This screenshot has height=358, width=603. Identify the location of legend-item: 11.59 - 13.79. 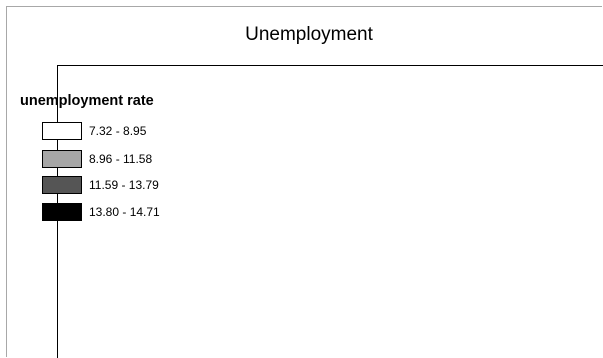
(100, 185).